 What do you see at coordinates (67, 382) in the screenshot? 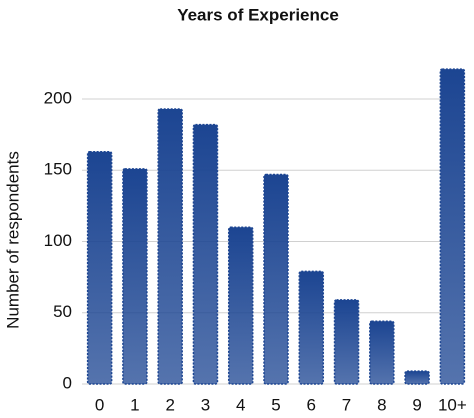
I see `y-tick-label: 0` at bounding box center [67, 382].